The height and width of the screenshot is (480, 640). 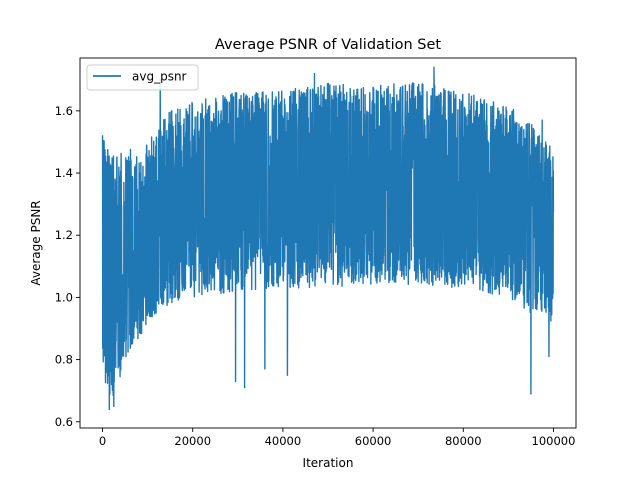 What do you see at coordinates (64, 297) in the screenshot?
I see `y-tick-label: 1.0` at bounding box center [64, 297].